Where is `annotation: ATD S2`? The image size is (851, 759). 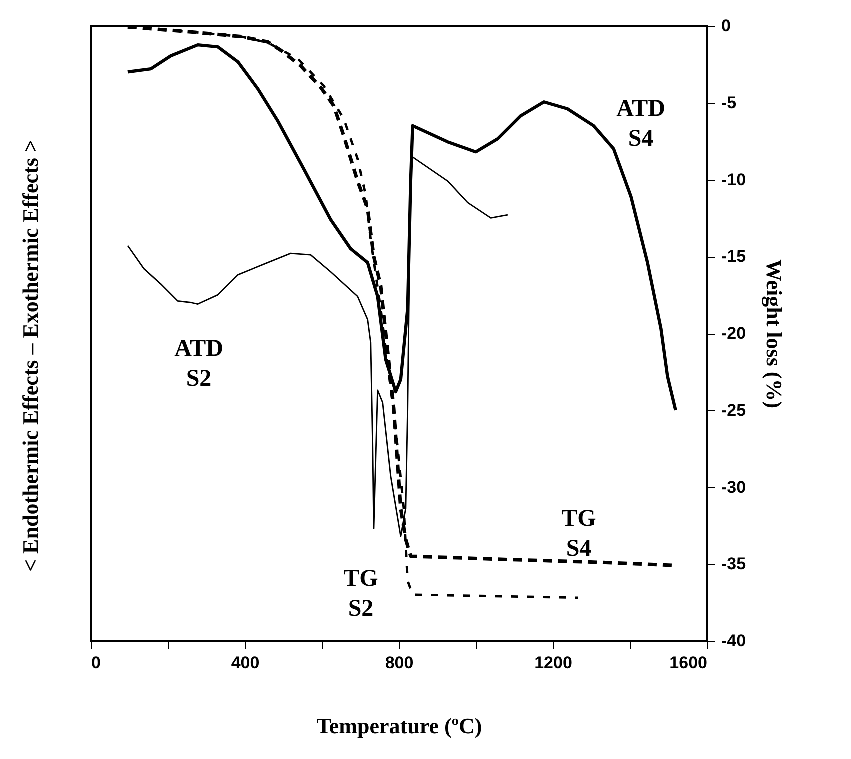 annotation: ATD S2 is located at coordinates (199, 364).